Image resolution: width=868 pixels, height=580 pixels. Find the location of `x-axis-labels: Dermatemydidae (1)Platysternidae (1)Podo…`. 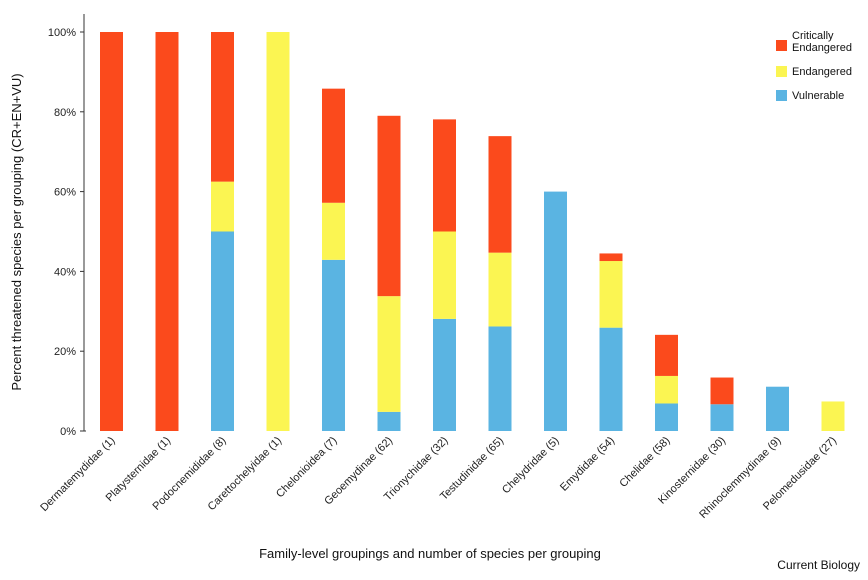

x-axis-labels: Dermatemydidae (1)Platysternidae (1)Podo… is located at coordinates (438, 478).